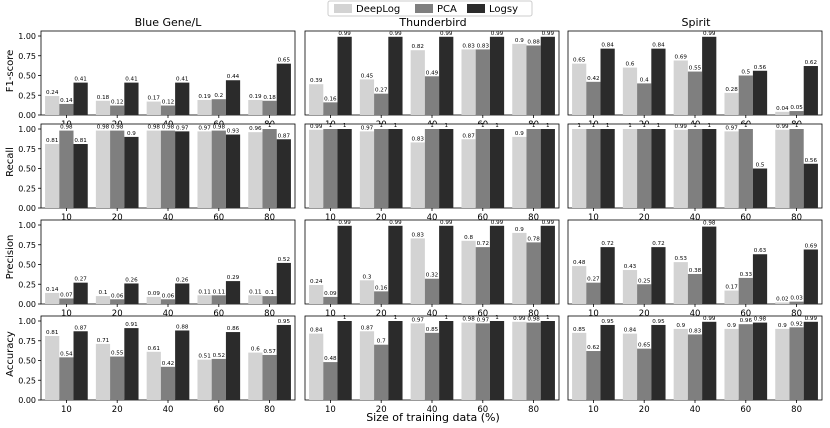 The width and height of the screenshot is (830, 428). What do you see at coordinates (658, 322) in the screenshot?
I see `data-label: 0.95` at bounding box center [658, 322].